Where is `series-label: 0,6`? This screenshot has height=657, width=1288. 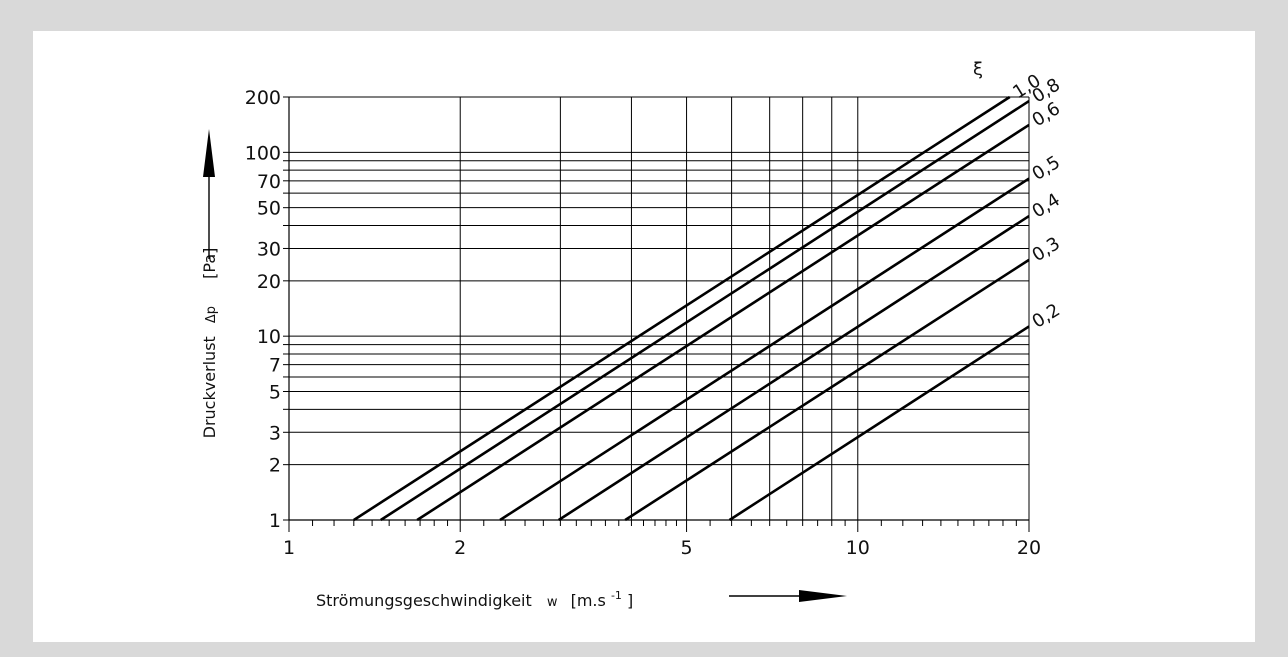 series-label: 0,6 is located at coordinates (1046, 114).